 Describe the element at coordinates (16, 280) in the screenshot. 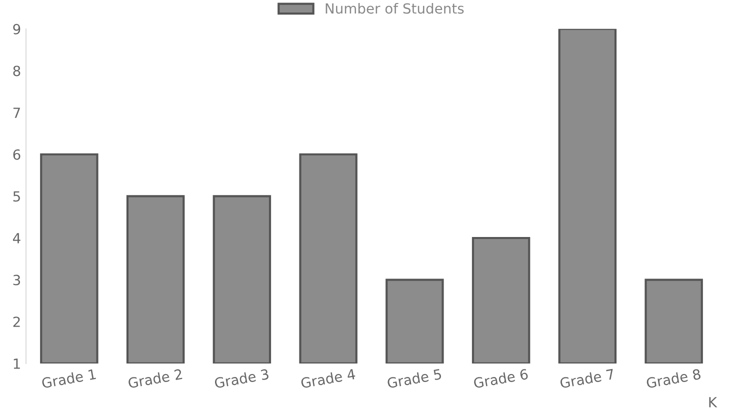

I see `y-tick-label: 3` at that location.